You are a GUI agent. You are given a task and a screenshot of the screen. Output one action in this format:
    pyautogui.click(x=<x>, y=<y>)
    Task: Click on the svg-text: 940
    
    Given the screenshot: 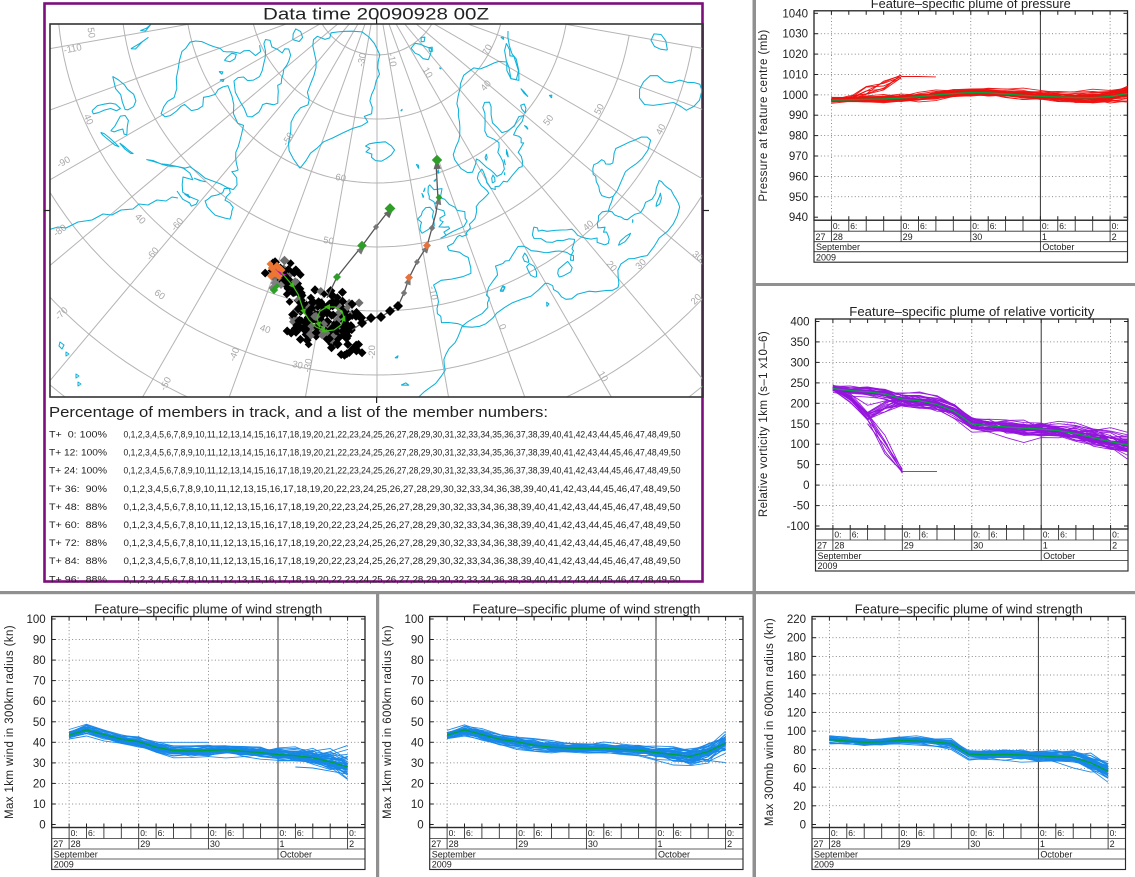 What is the action you would take?
    pyautogui.click(x=798, y=218)
    